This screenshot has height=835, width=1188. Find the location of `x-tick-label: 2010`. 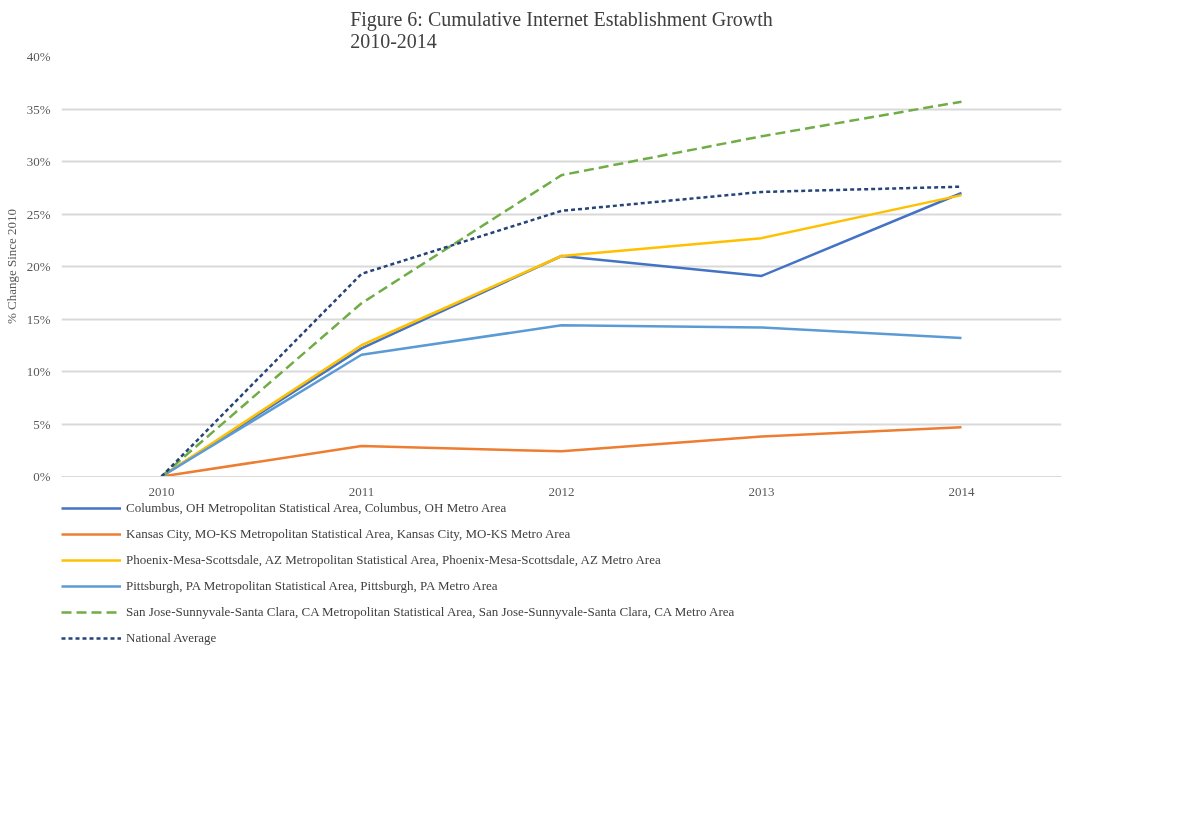

x-tick-label: 2010 is located at coordinates (161, 491).